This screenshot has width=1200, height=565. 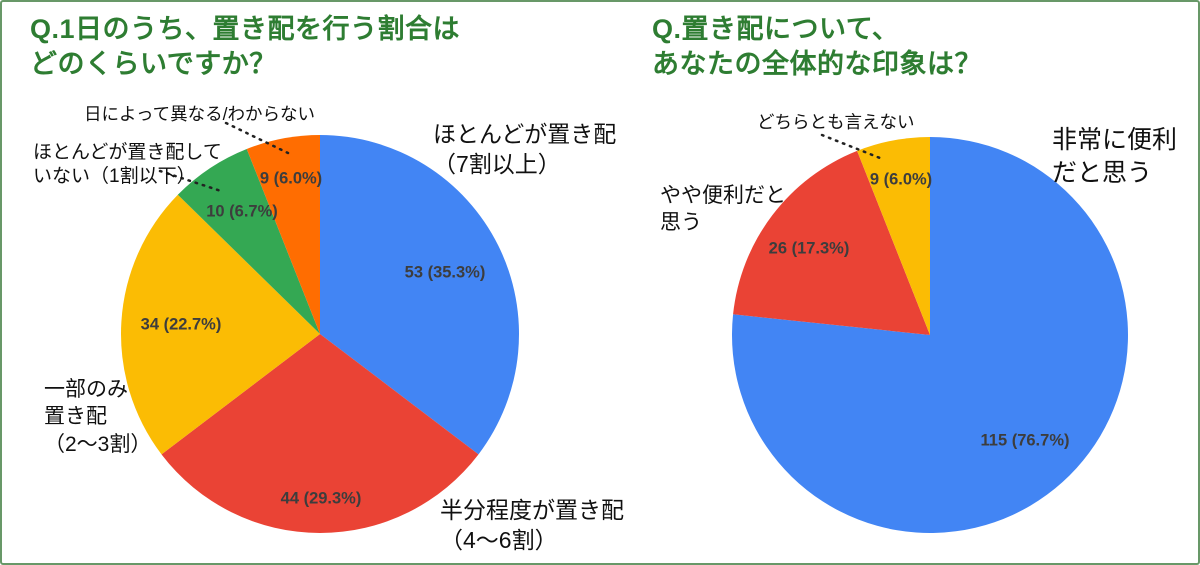 What do you see at coordinates (245, 46) in the screenshot?
I see `chart-title-left: Q.1日のうち、置き配を行う割合は どのくらいですか？` at bounding box center [245, 46].